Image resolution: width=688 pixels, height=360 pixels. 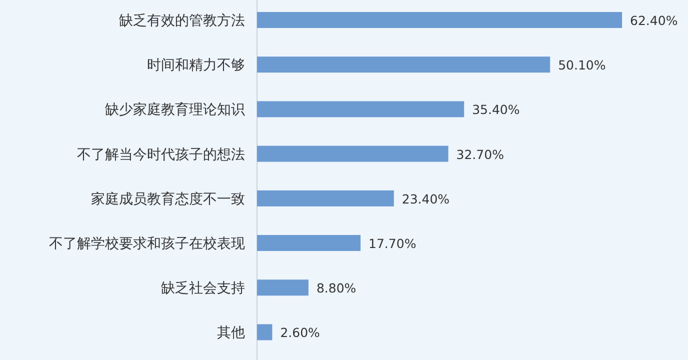 What do you see at coordinates (336, 288) in the screenshot?
I see `data-label: 8.80%` at bounding box center [336, 288].